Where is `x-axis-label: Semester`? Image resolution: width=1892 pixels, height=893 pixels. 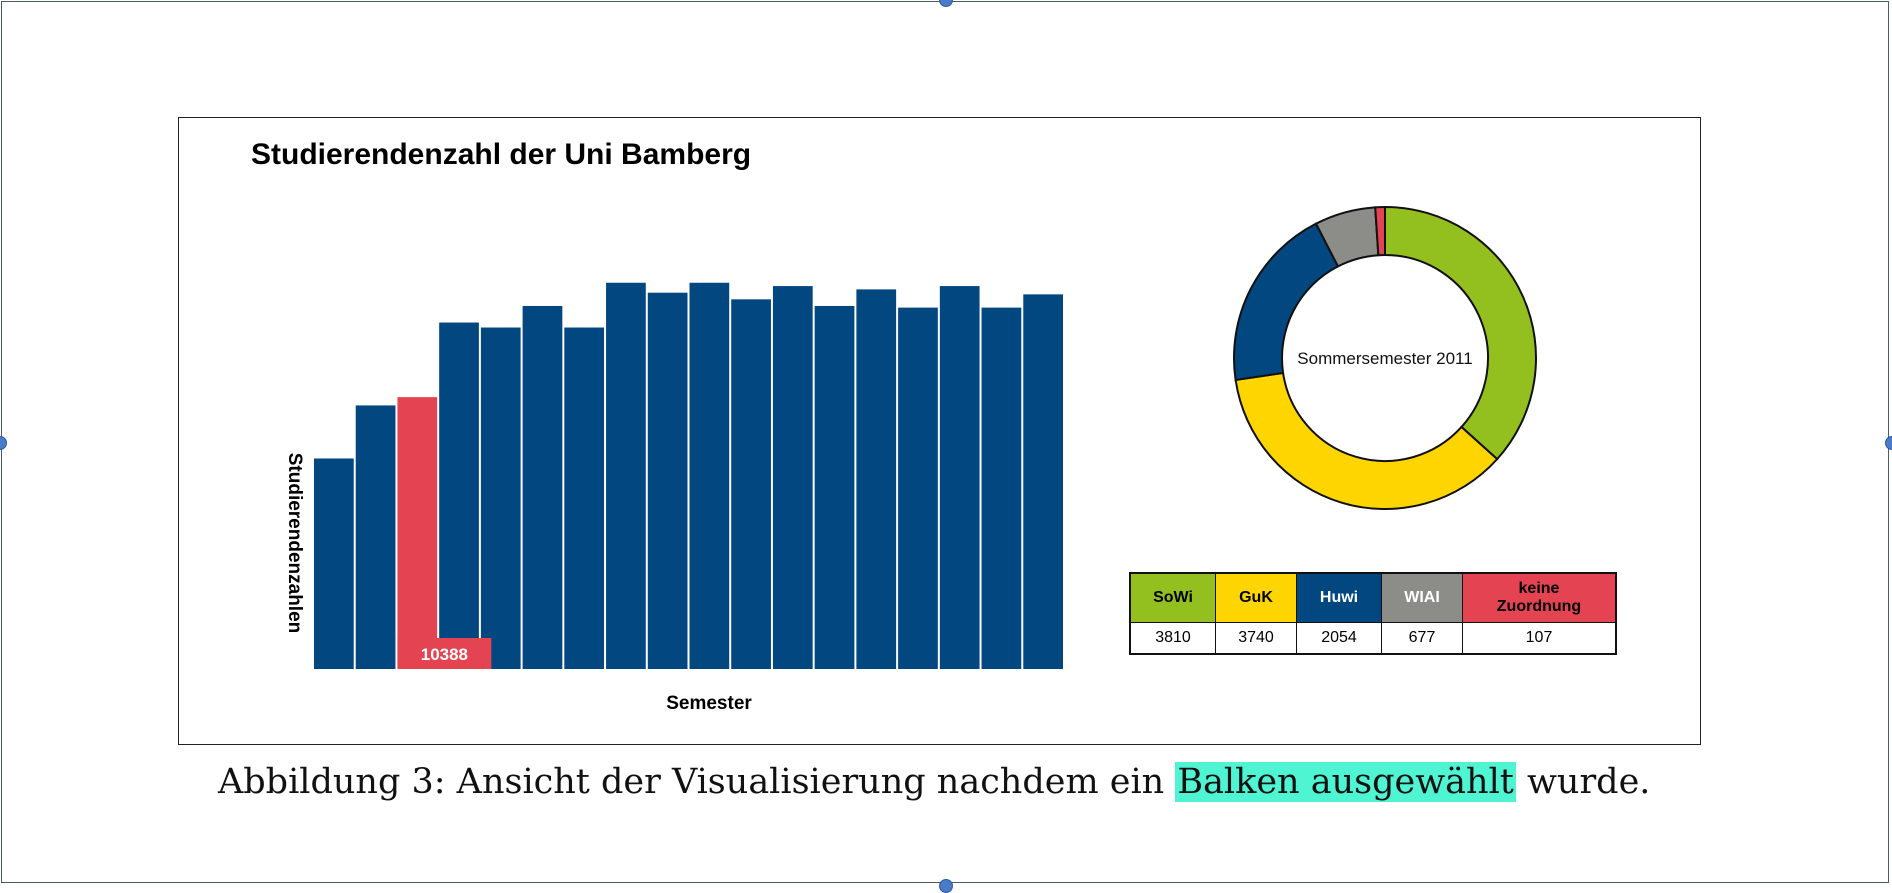
x-axis-label: Semester is located at coordinates (709, 703).